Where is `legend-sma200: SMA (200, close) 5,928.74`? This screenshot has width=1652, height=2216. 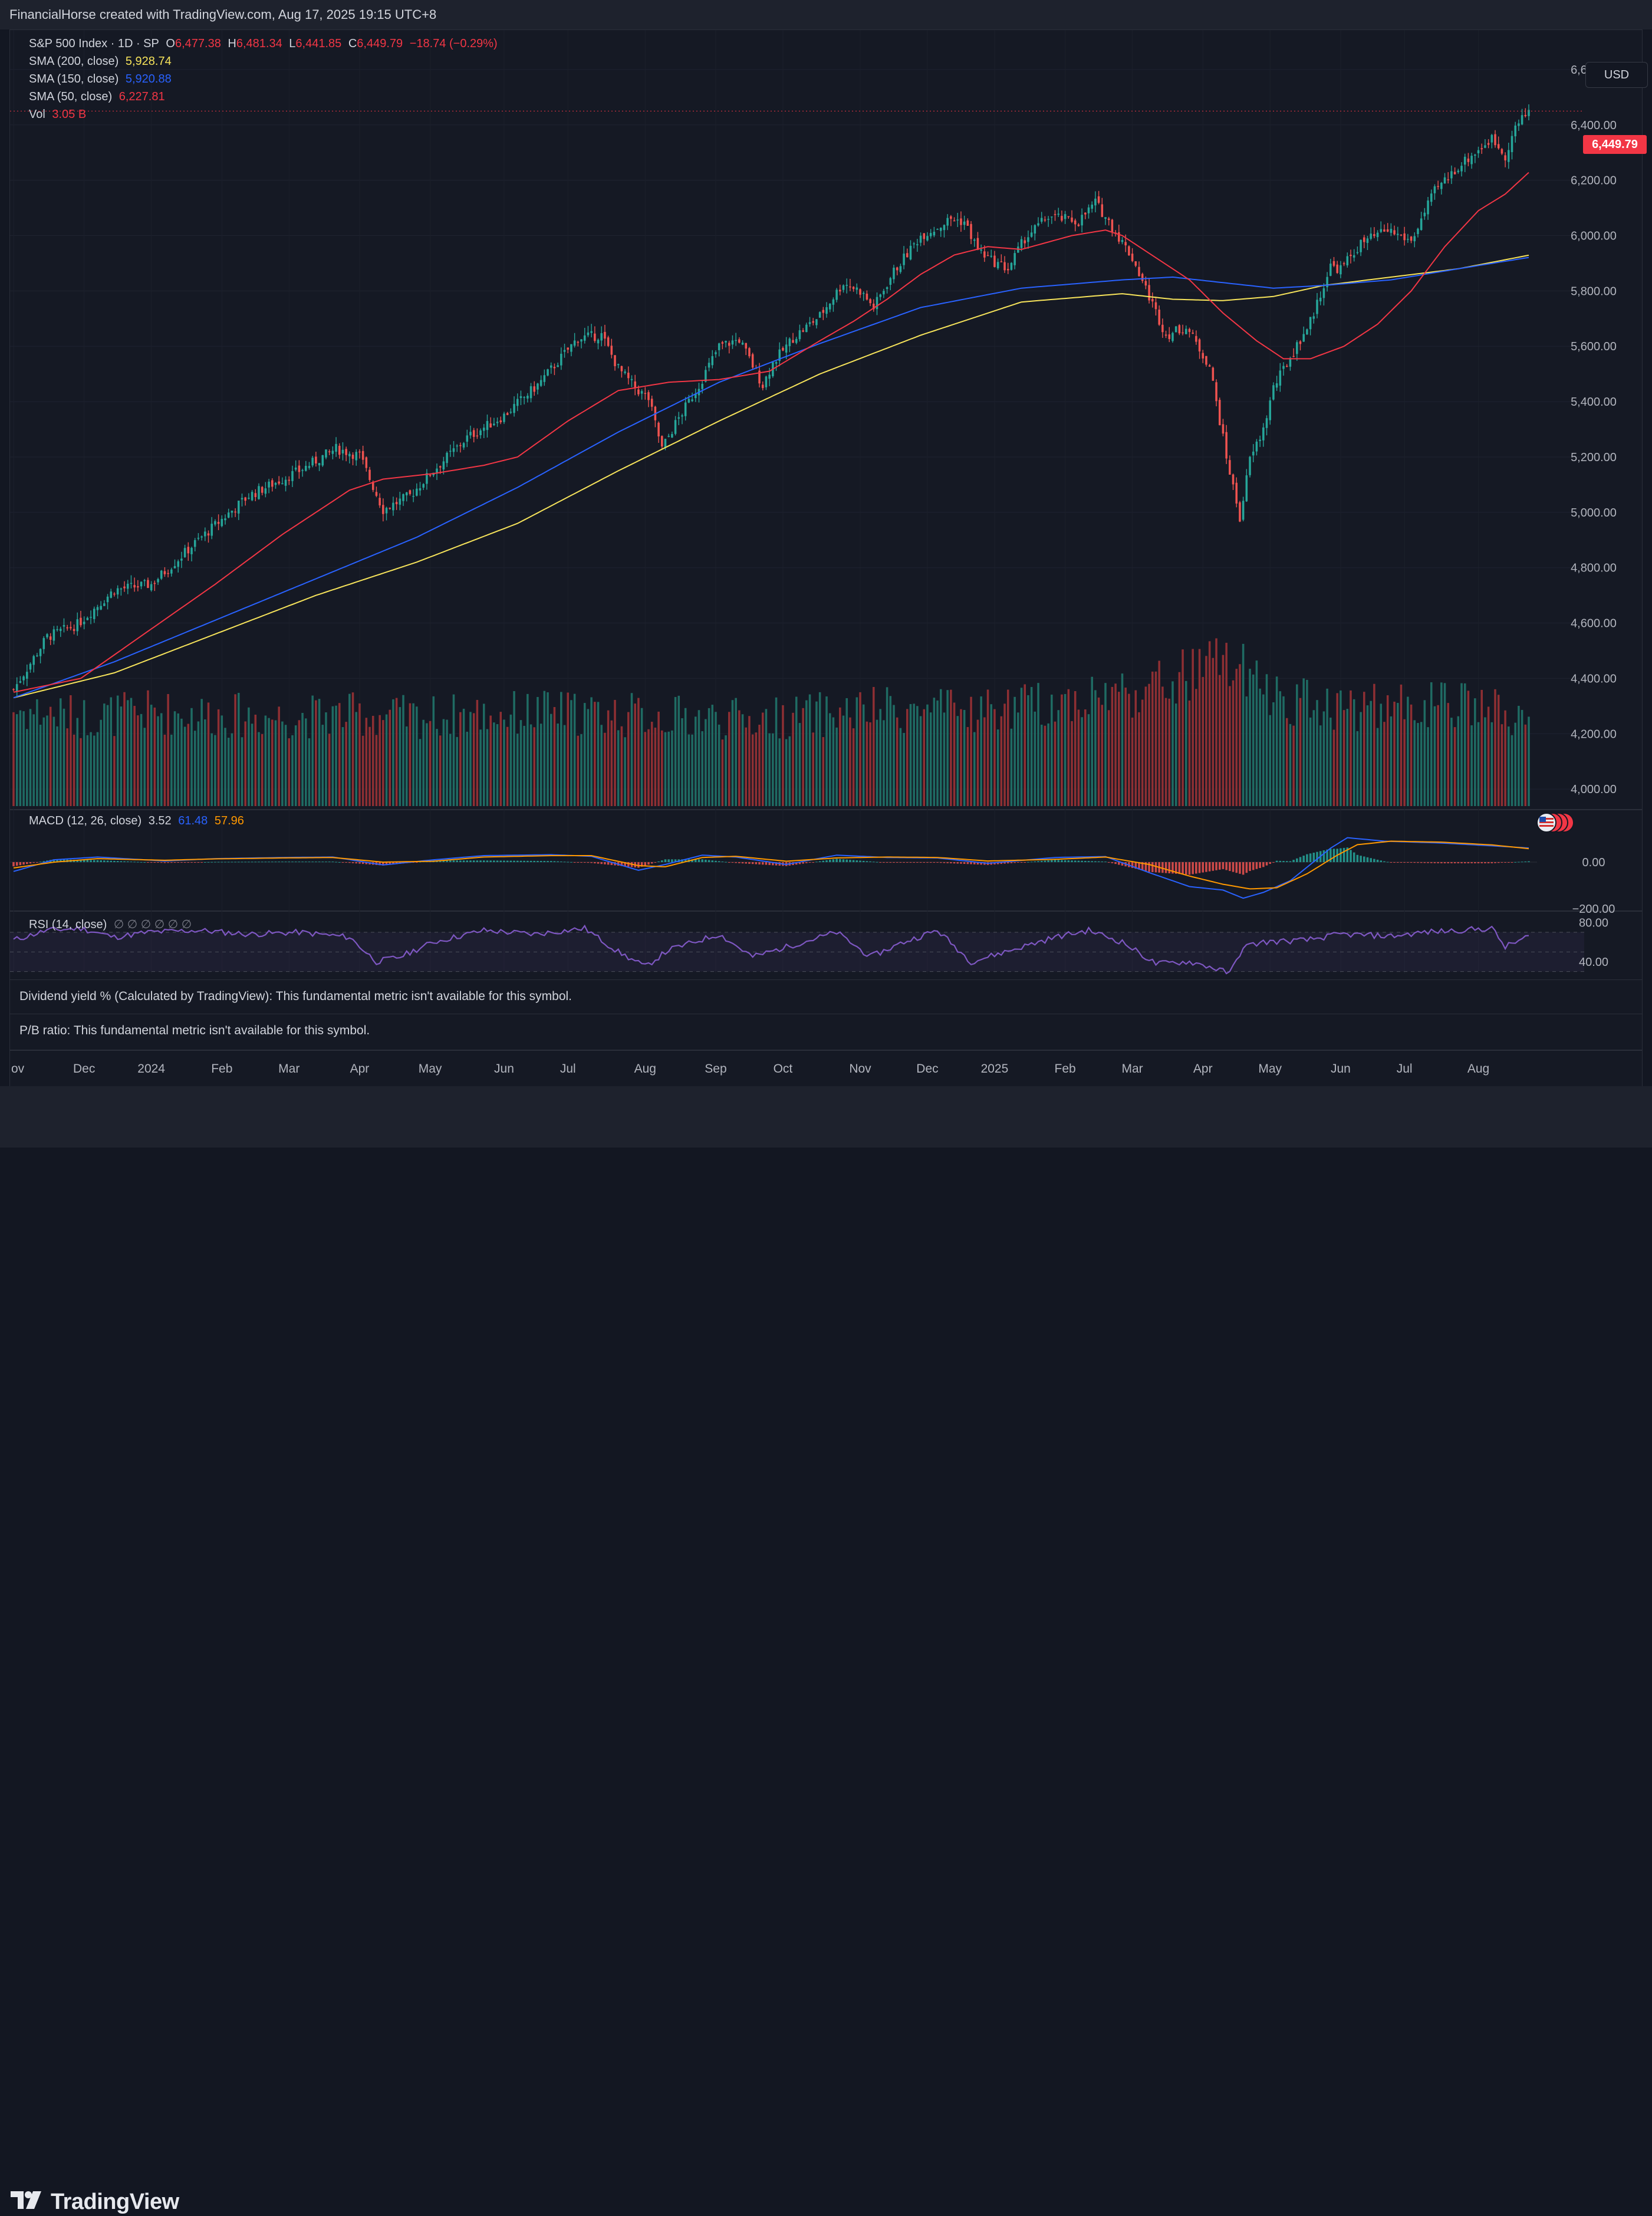
legend-sma200: SMA (200, close) 5,928.74 is located at coordinates (102, 61).